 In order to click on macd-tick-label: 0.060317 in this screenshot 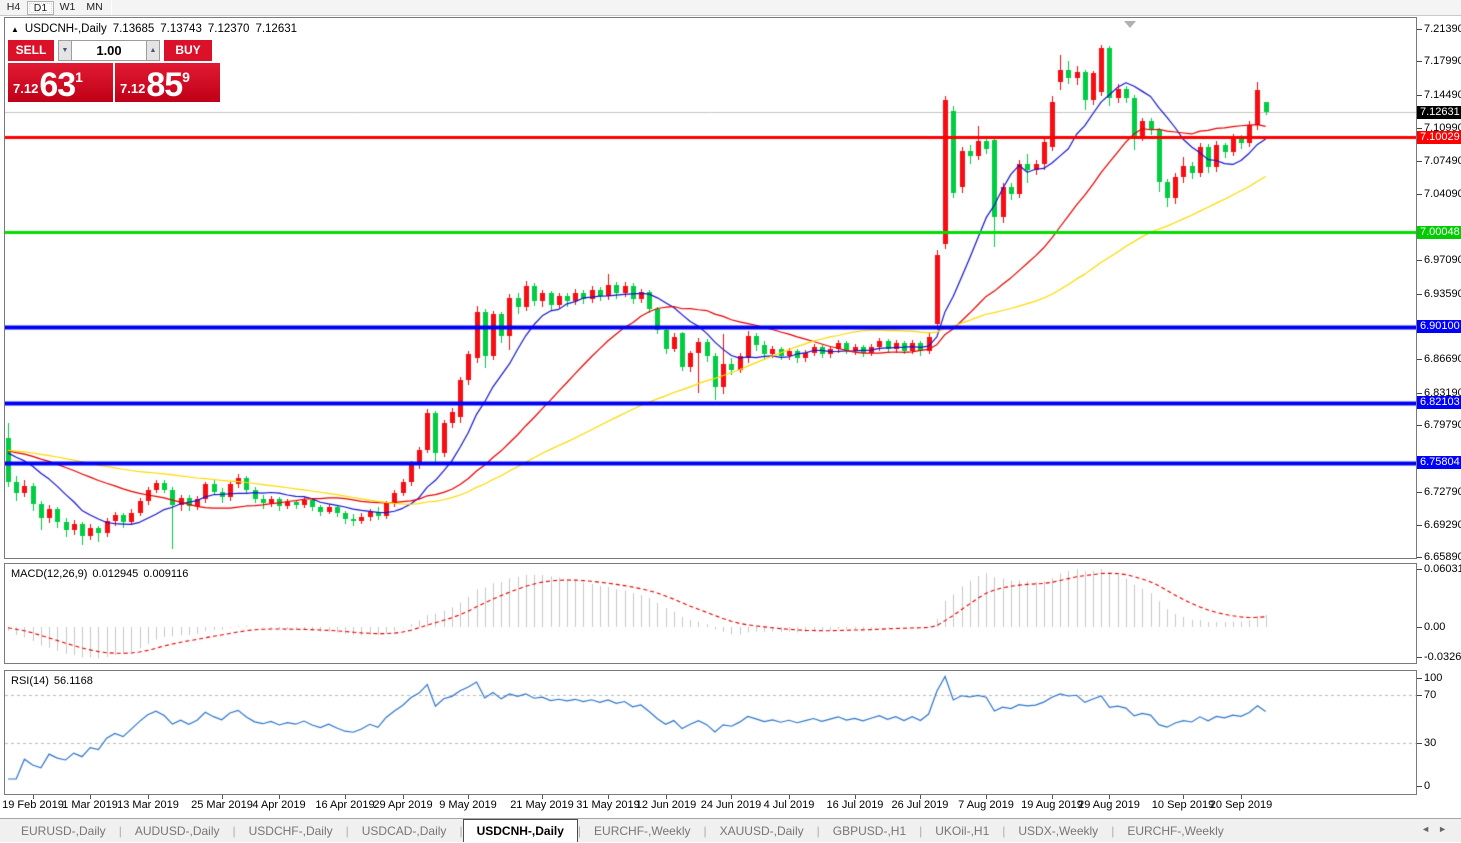, I will do `click(1442, 569)`.